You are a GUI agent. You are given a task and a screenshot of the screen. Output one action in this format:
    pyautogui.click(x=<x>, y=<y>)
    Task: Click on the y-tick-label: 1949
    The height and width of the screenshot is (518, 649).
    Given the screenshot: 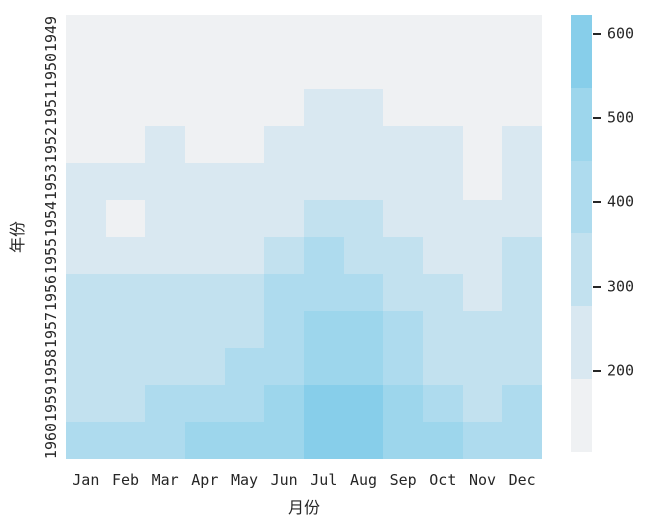 What is the action you would take?
    pyautogui.click(x=51, y=33)
    